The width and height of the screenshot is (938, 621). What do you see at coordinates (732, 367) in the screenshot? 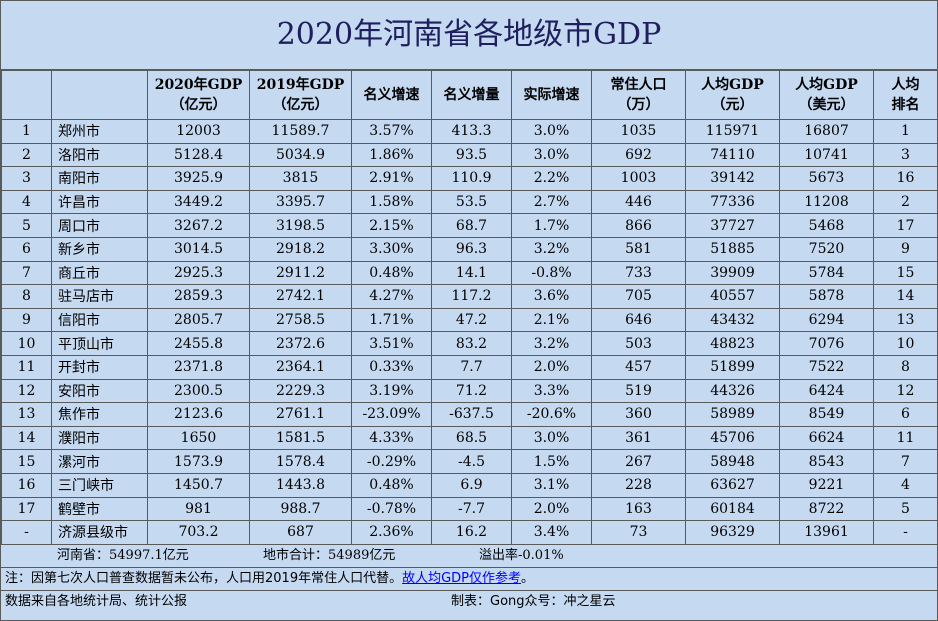
I see `table-cell: 51899` at bounding box center [732, 367].